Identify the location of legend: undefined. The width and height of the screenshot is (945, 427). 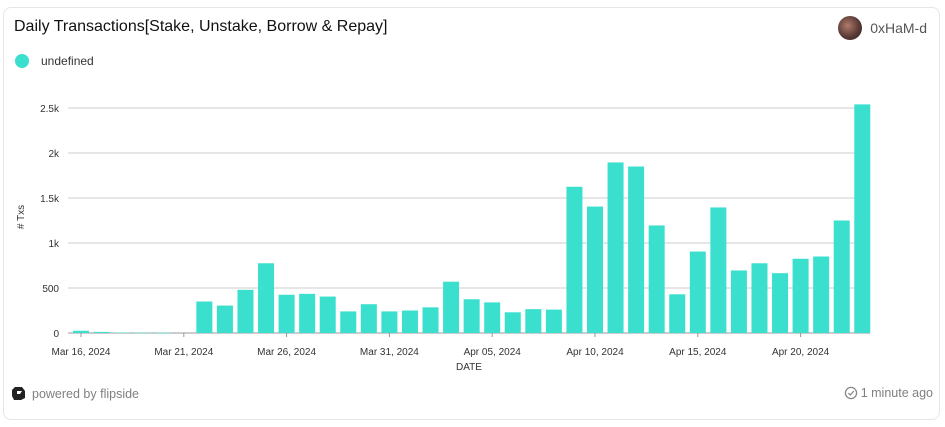
(54, 61).